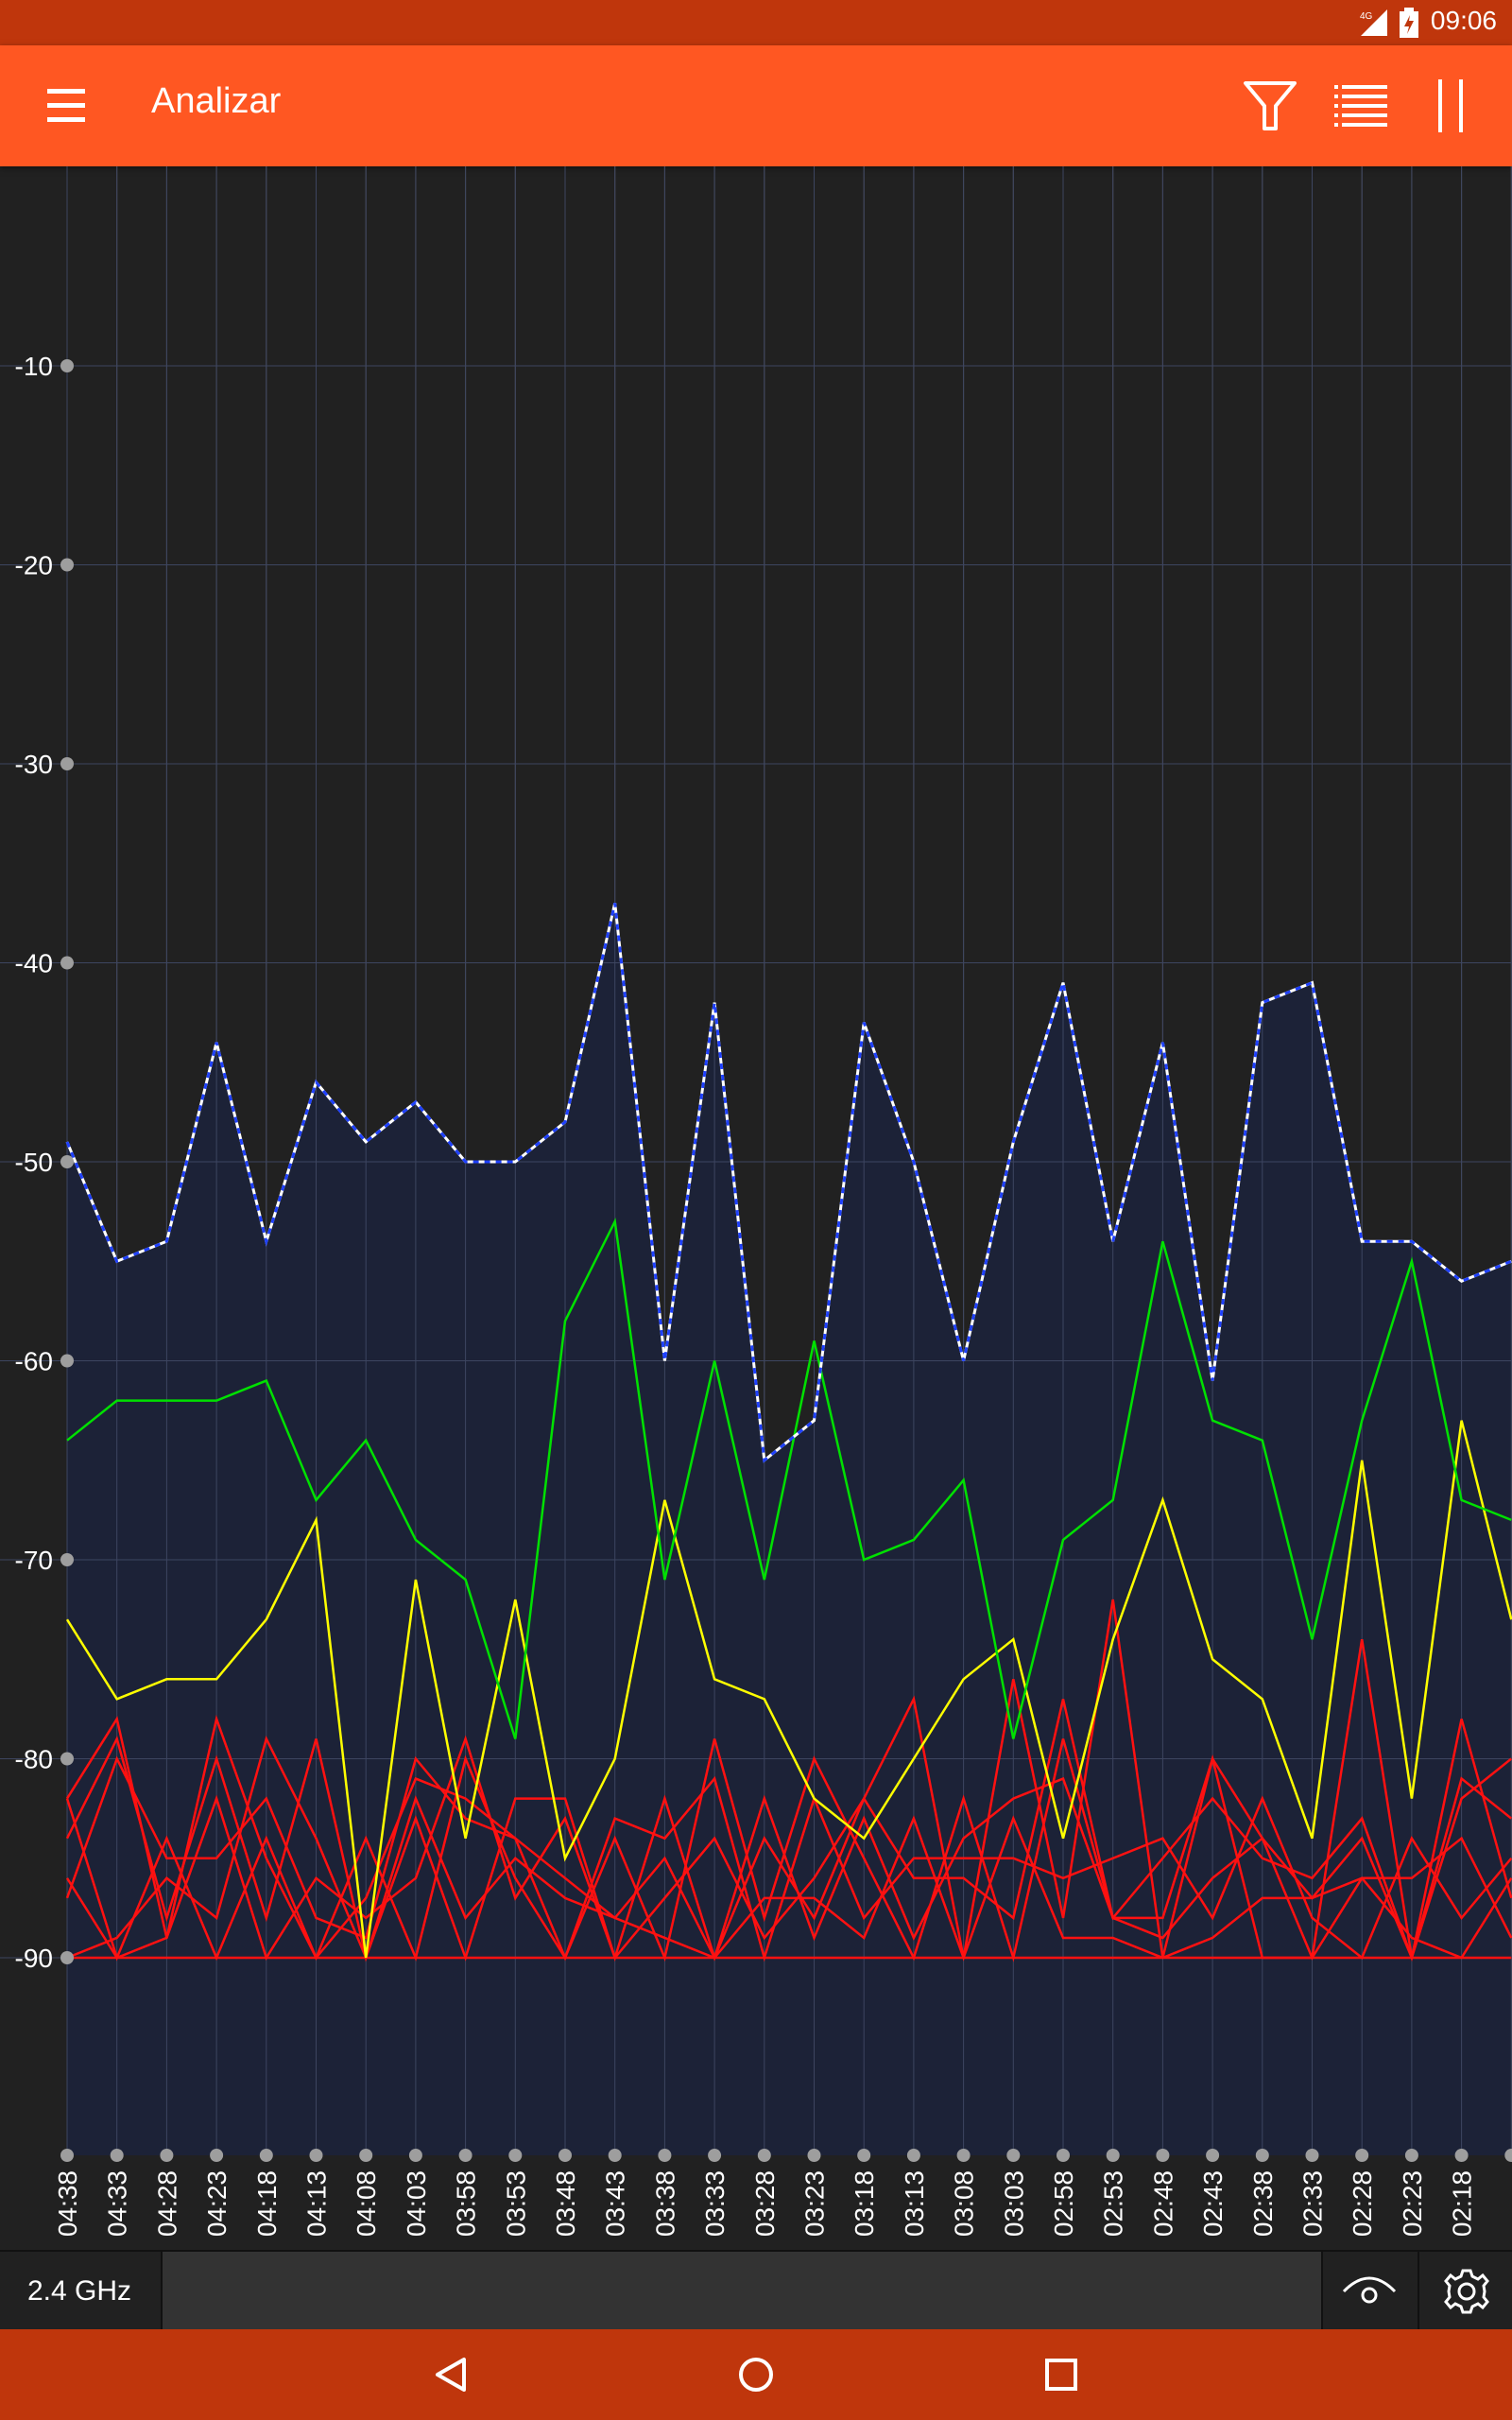  What do you see at coordinates (267, 2203) in the screenshot?
I see `x-tick-label: 04:18` at bounding box center [267, 2203].